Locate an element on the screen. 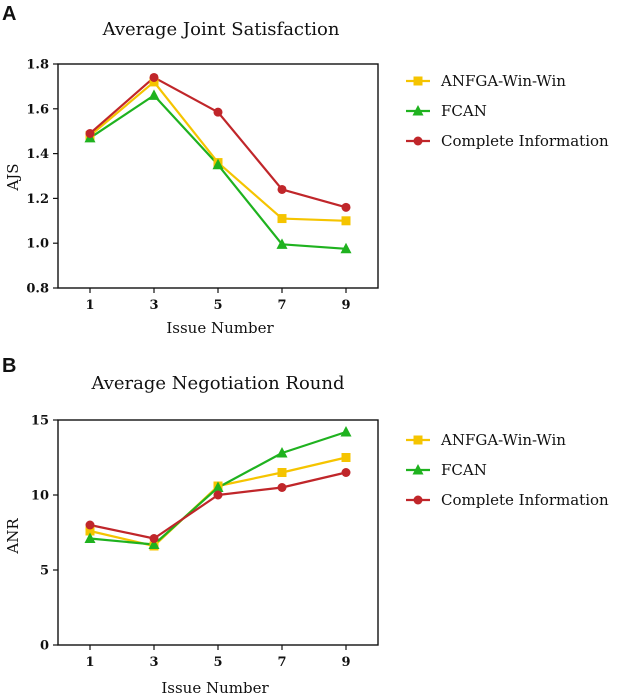 The height and width of the screenshot is (696, 624). series-line-anfga-win-win is located at coordinates (218, 151).